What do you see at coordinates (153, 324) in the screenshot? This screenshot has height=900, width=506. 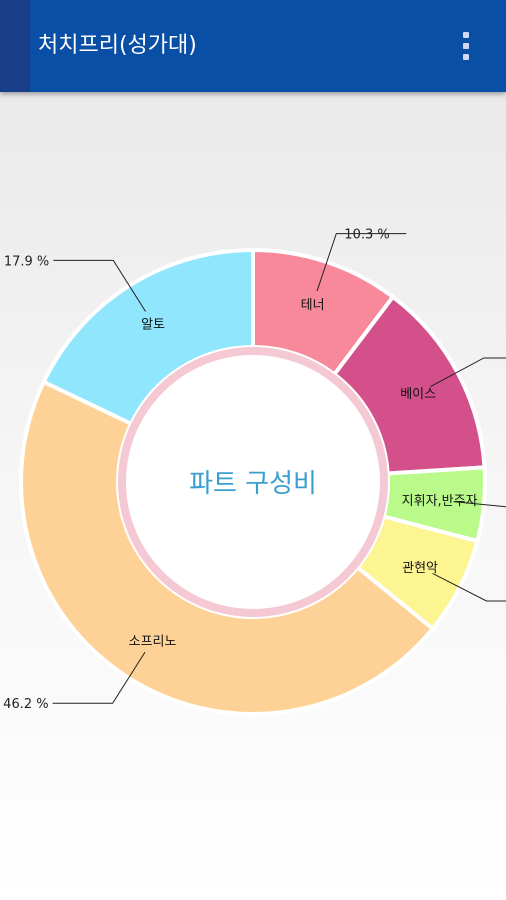 I see `slice-category-label: 알토` at bounding box center [153, 324].